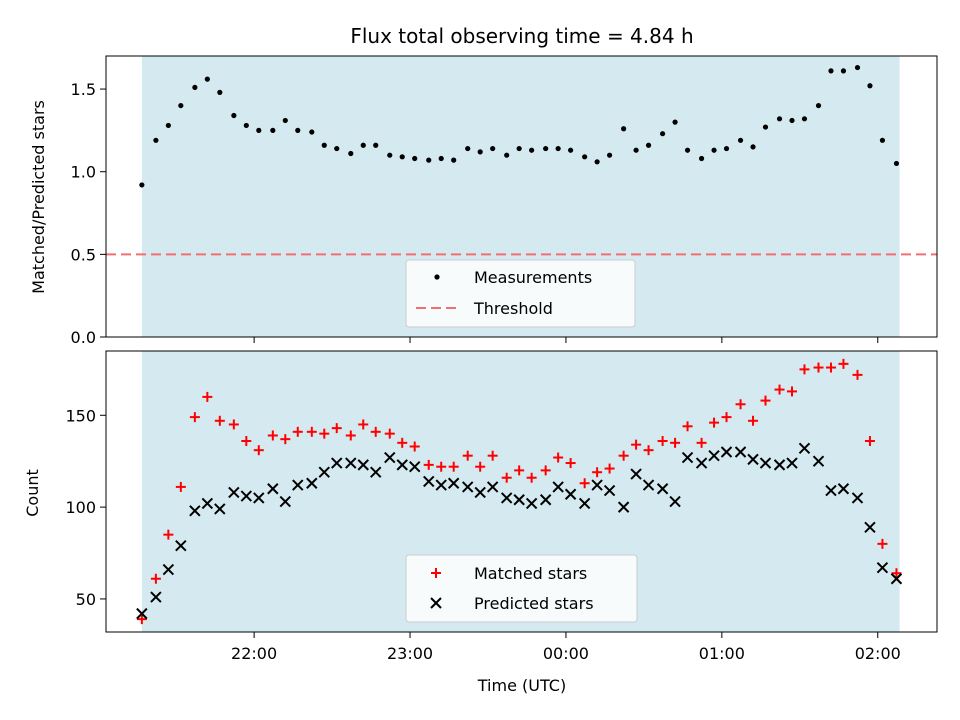 The height and width of the screenshot is (720, 960). Describe the element at coordinates (566, 653) in the screenshot. I see `x-tick-label: 00:00` at that location.